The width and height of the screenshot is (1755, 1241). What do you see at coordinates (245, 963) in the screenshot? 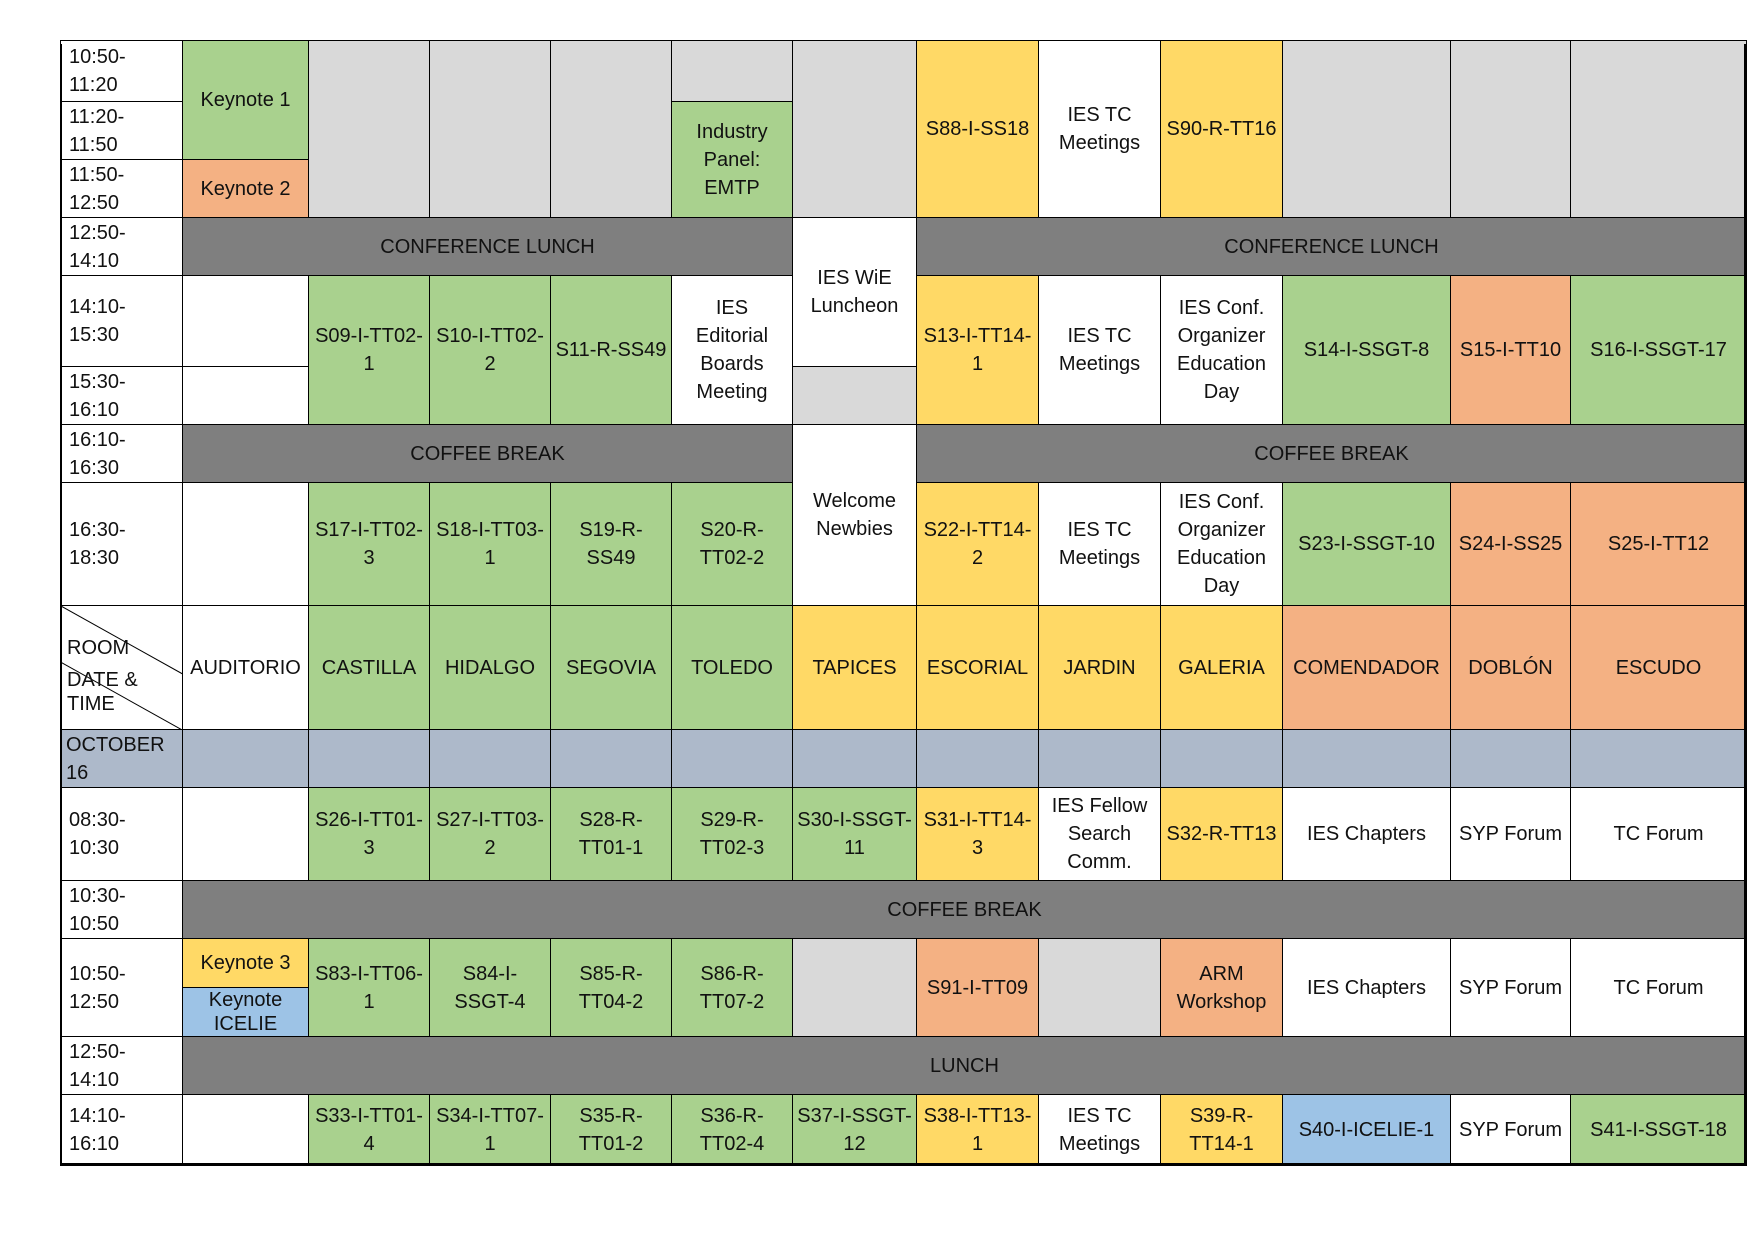
I see `session-cell: Keynote 3` at bounding box center [245, 963].